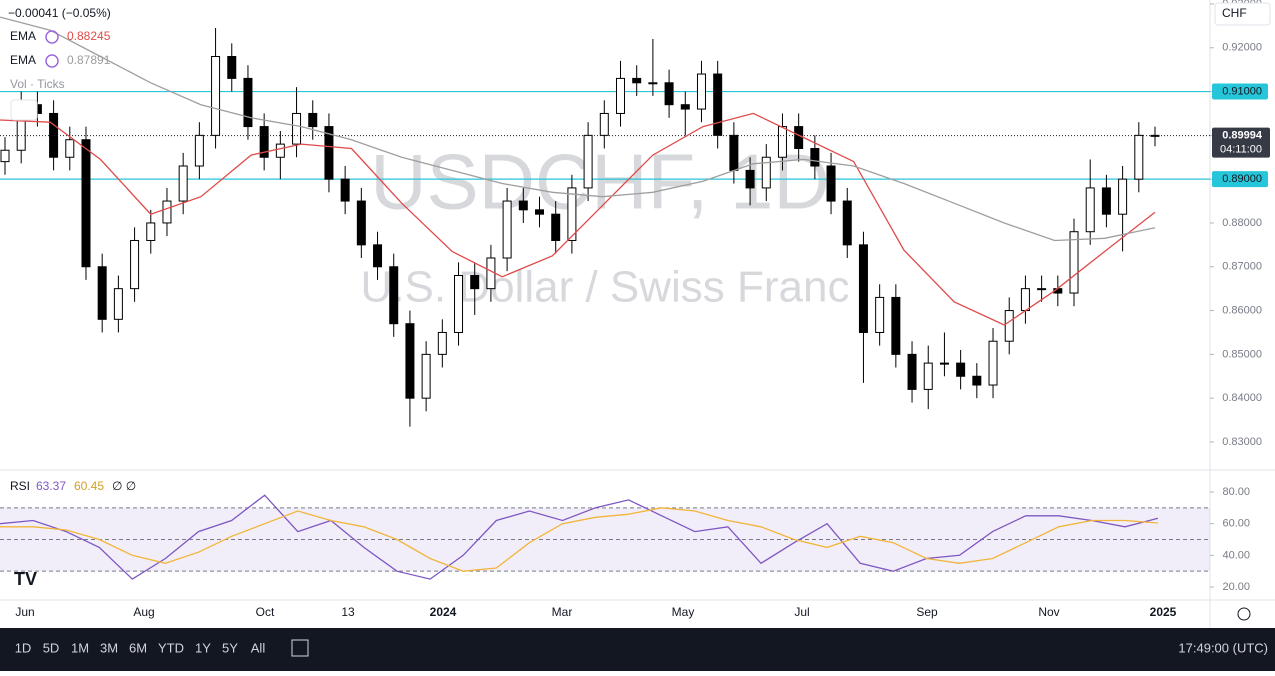  Describe the element at coordinates (1234, 13) in the screenshot. I see `currency-label: CHF` at that location.